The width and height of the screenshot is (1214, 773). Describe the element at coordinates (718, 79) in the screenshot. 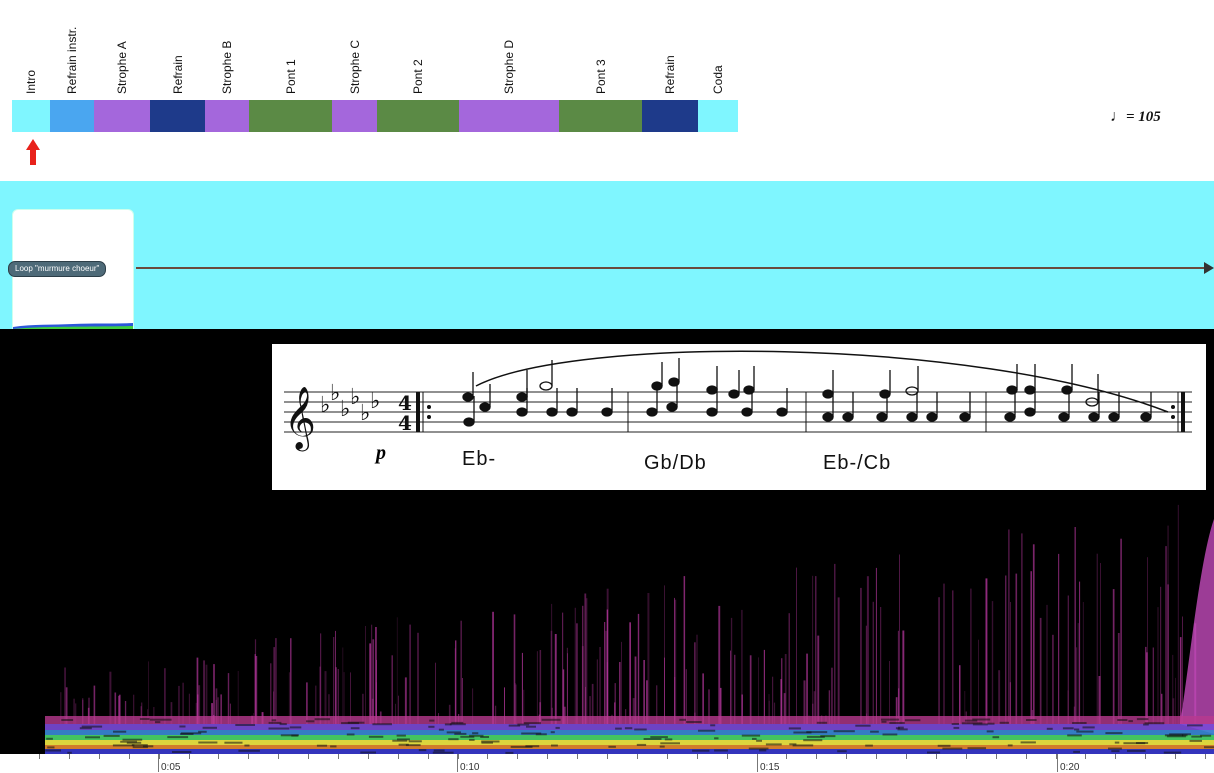

I see `structure-segment-label: Coda` at that location.